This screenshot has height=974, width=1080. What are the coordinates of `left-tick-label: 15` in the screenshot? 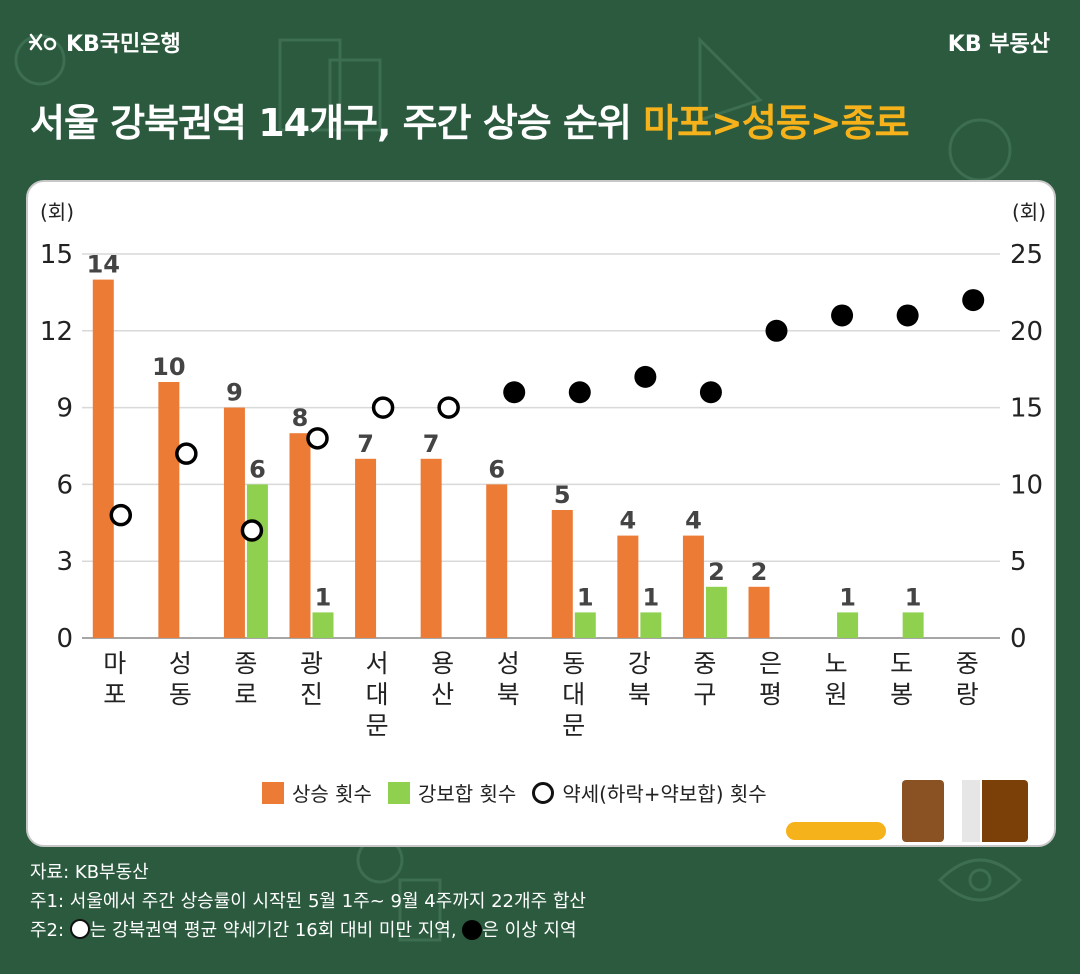 It's located at (56, 255).